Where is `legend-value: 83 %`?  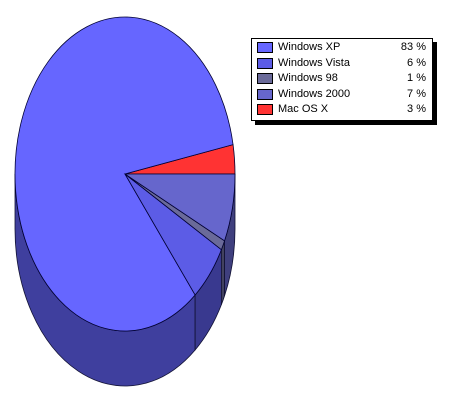 legend-value: 83 % is located at coordinates (413, 47).